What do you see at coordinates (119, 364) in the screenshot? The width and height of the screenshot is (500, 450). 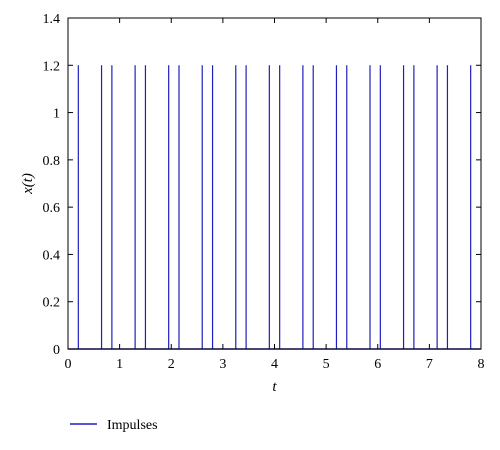 I see `x-tick-label: 1` at bounding box center [119, 364].